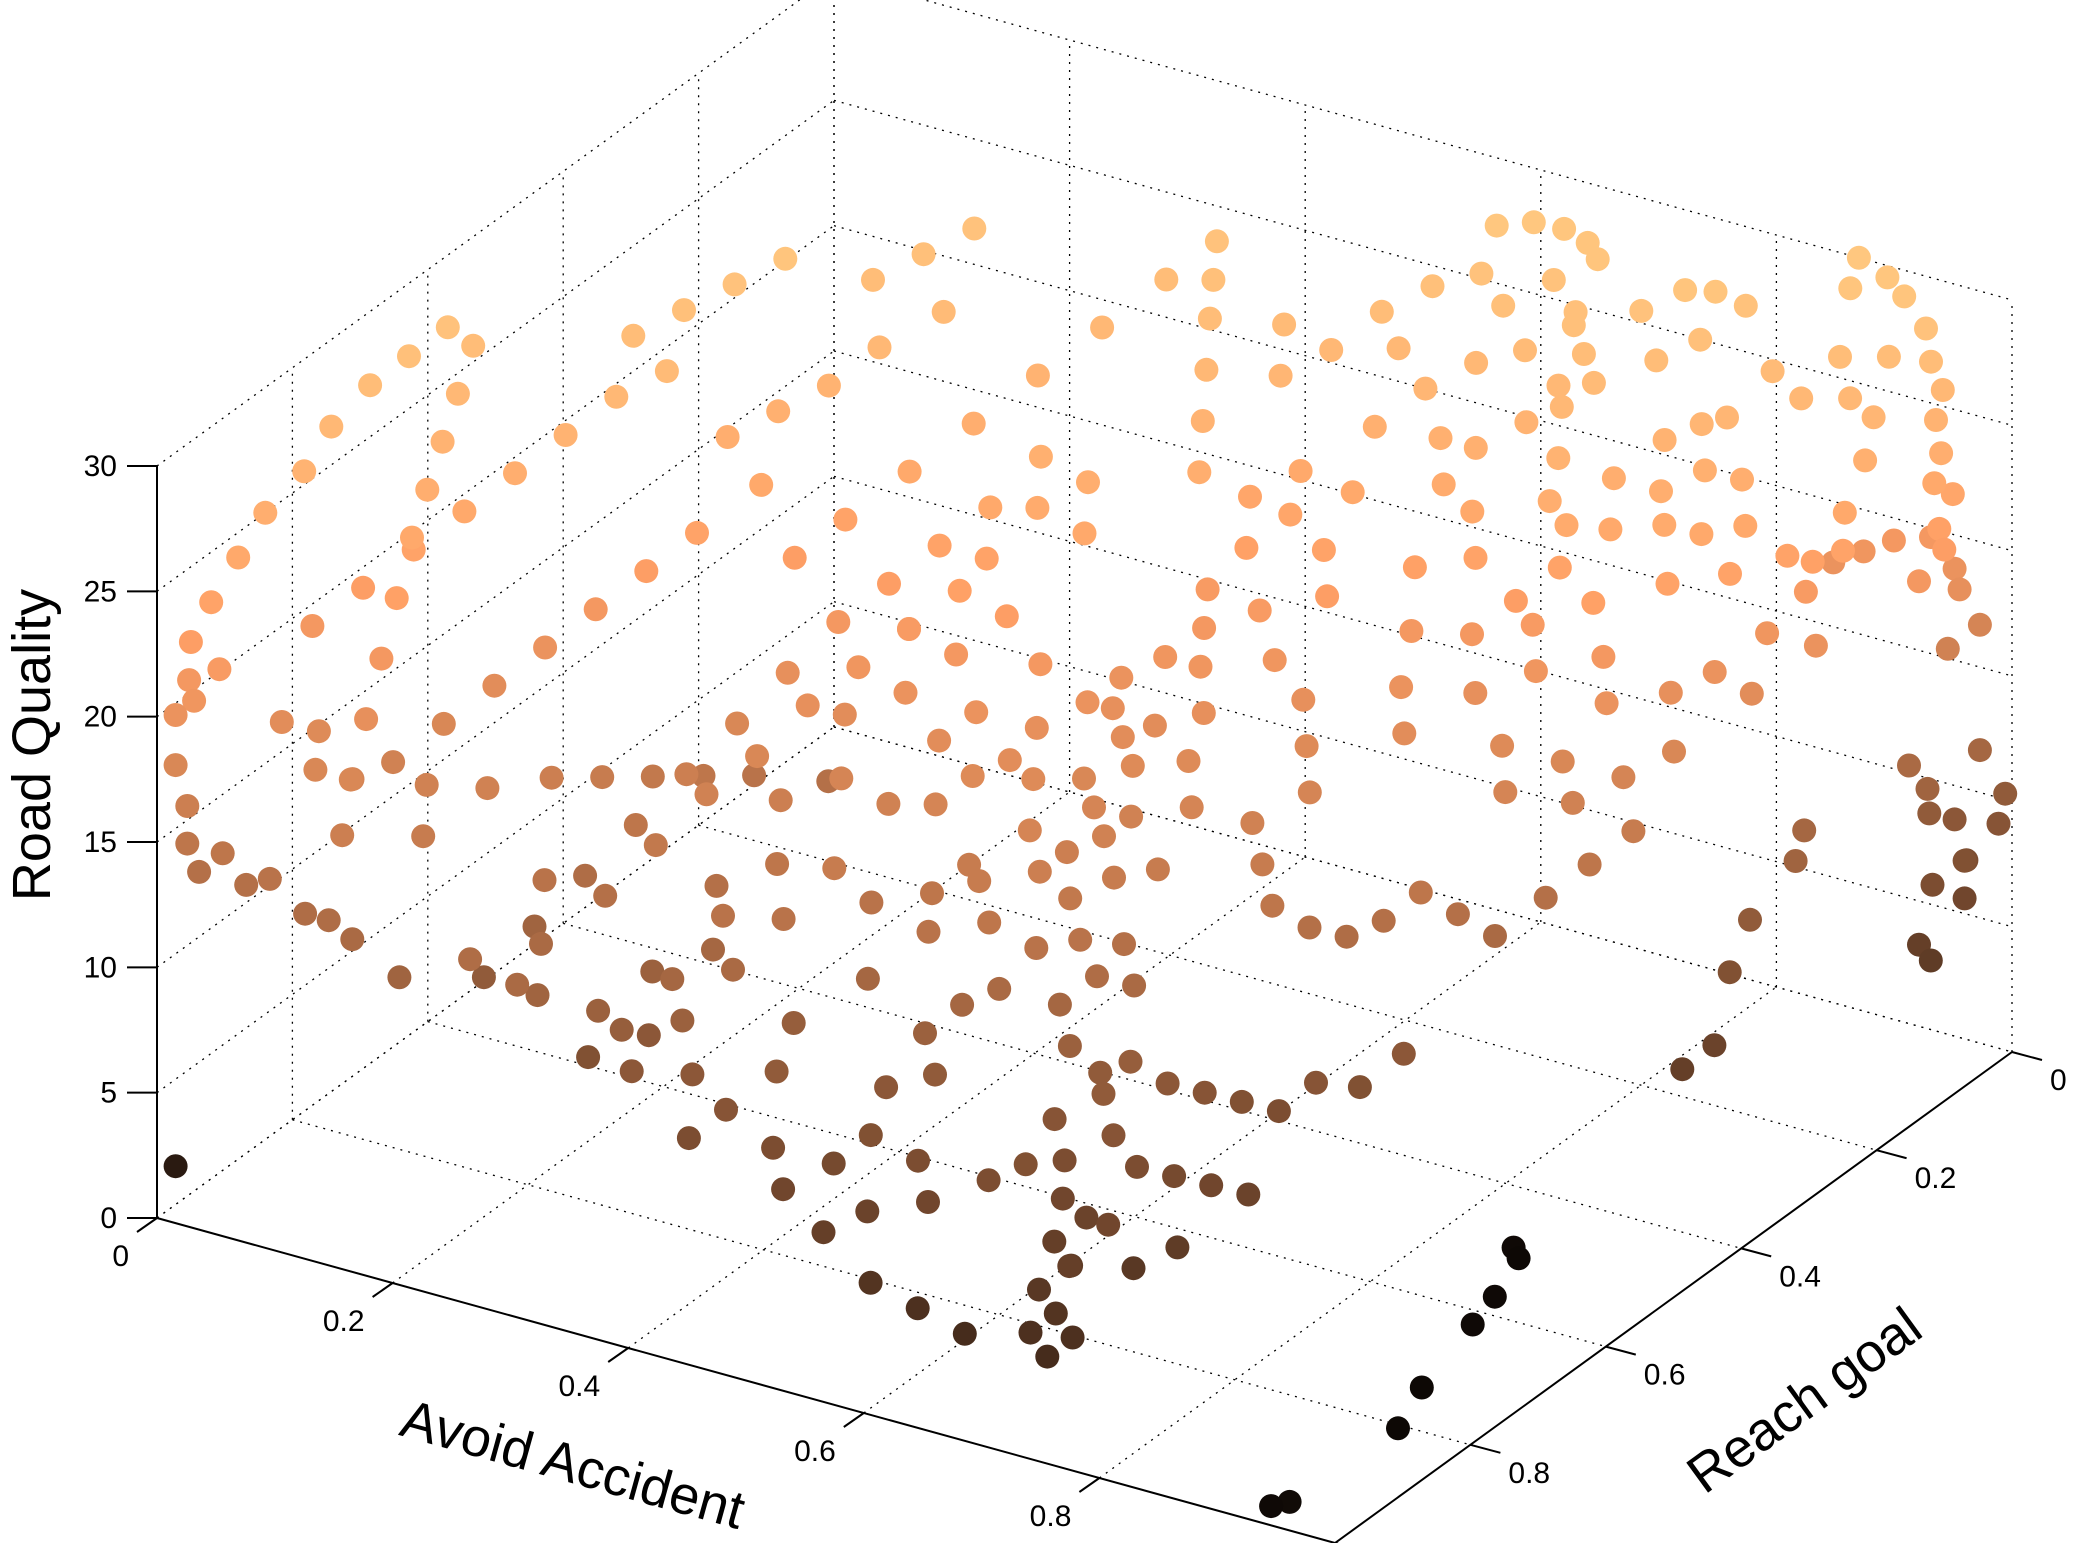  What do you see at coordinates (1936, 1178) in the screenshot?
I see `y-tick-label: 0.2` at bounding box center [1936, 1178].